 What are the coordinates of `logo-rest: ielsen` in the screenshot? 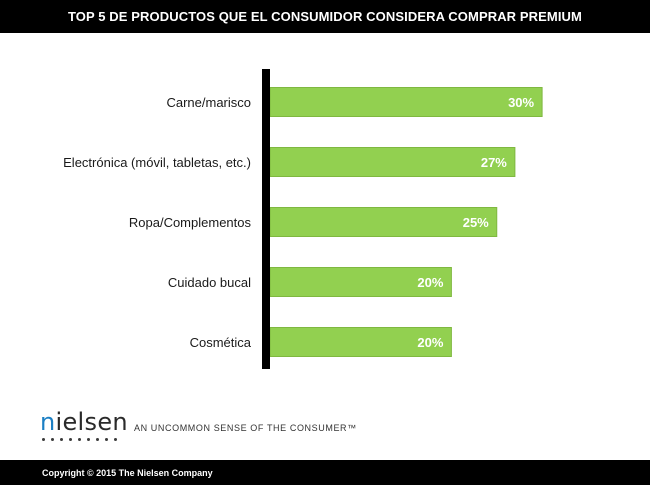 It's located at (91, 422).